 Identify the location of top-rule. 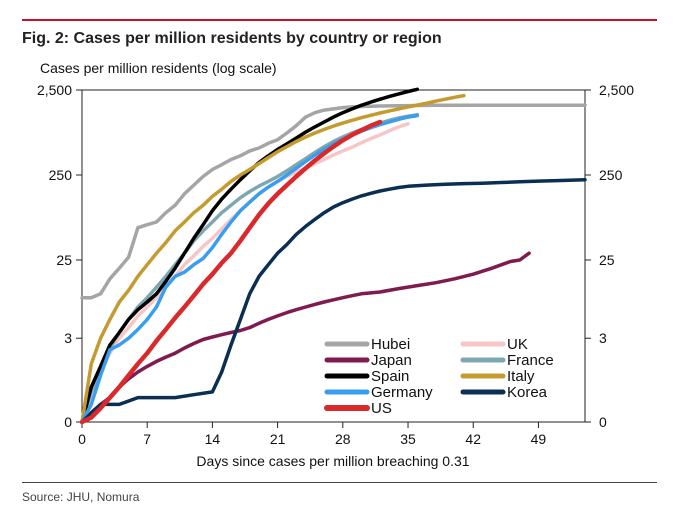
(339, 20).